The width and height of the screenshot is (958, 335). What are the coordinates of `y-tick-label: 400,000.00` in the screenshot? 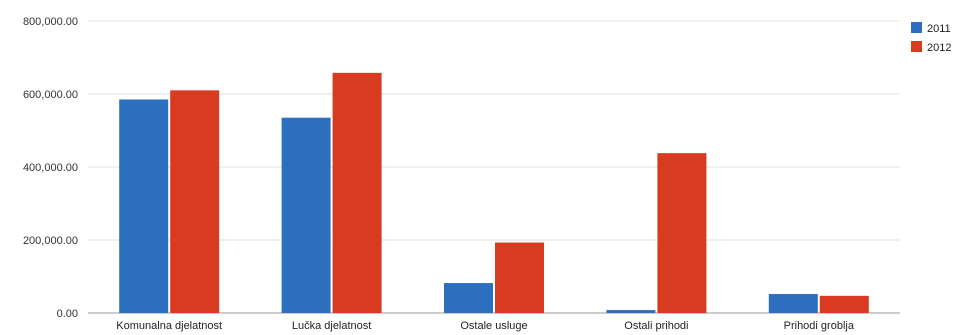 It's located at (50, 168).